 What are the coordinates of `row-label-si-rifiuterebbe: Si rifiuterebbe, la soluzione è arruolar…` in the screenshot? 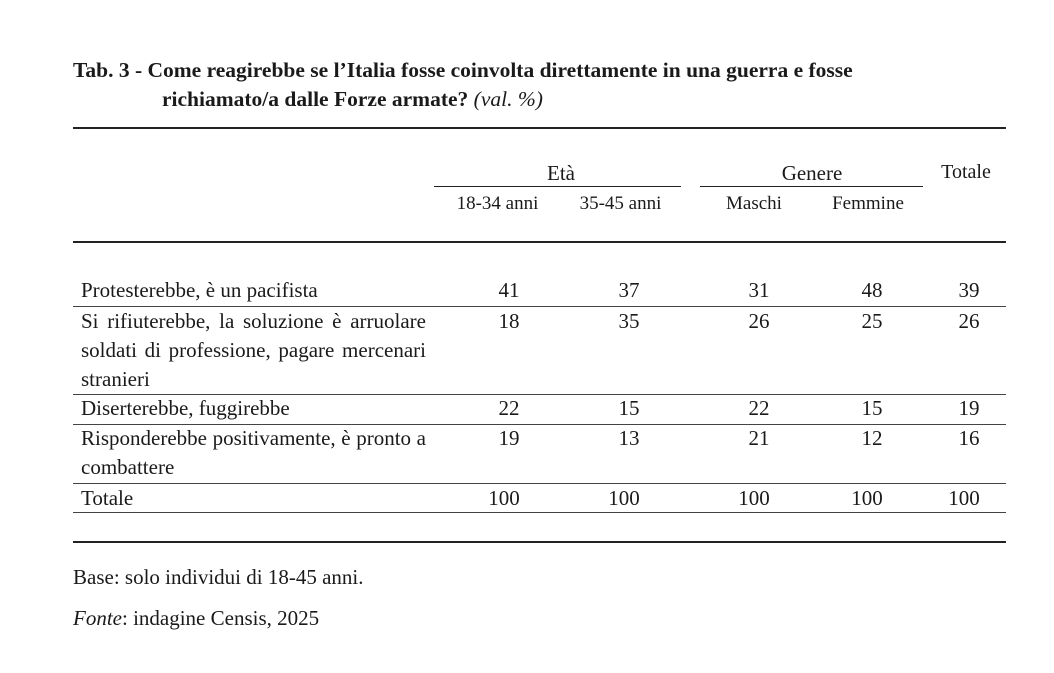 It's located at (253, 350).